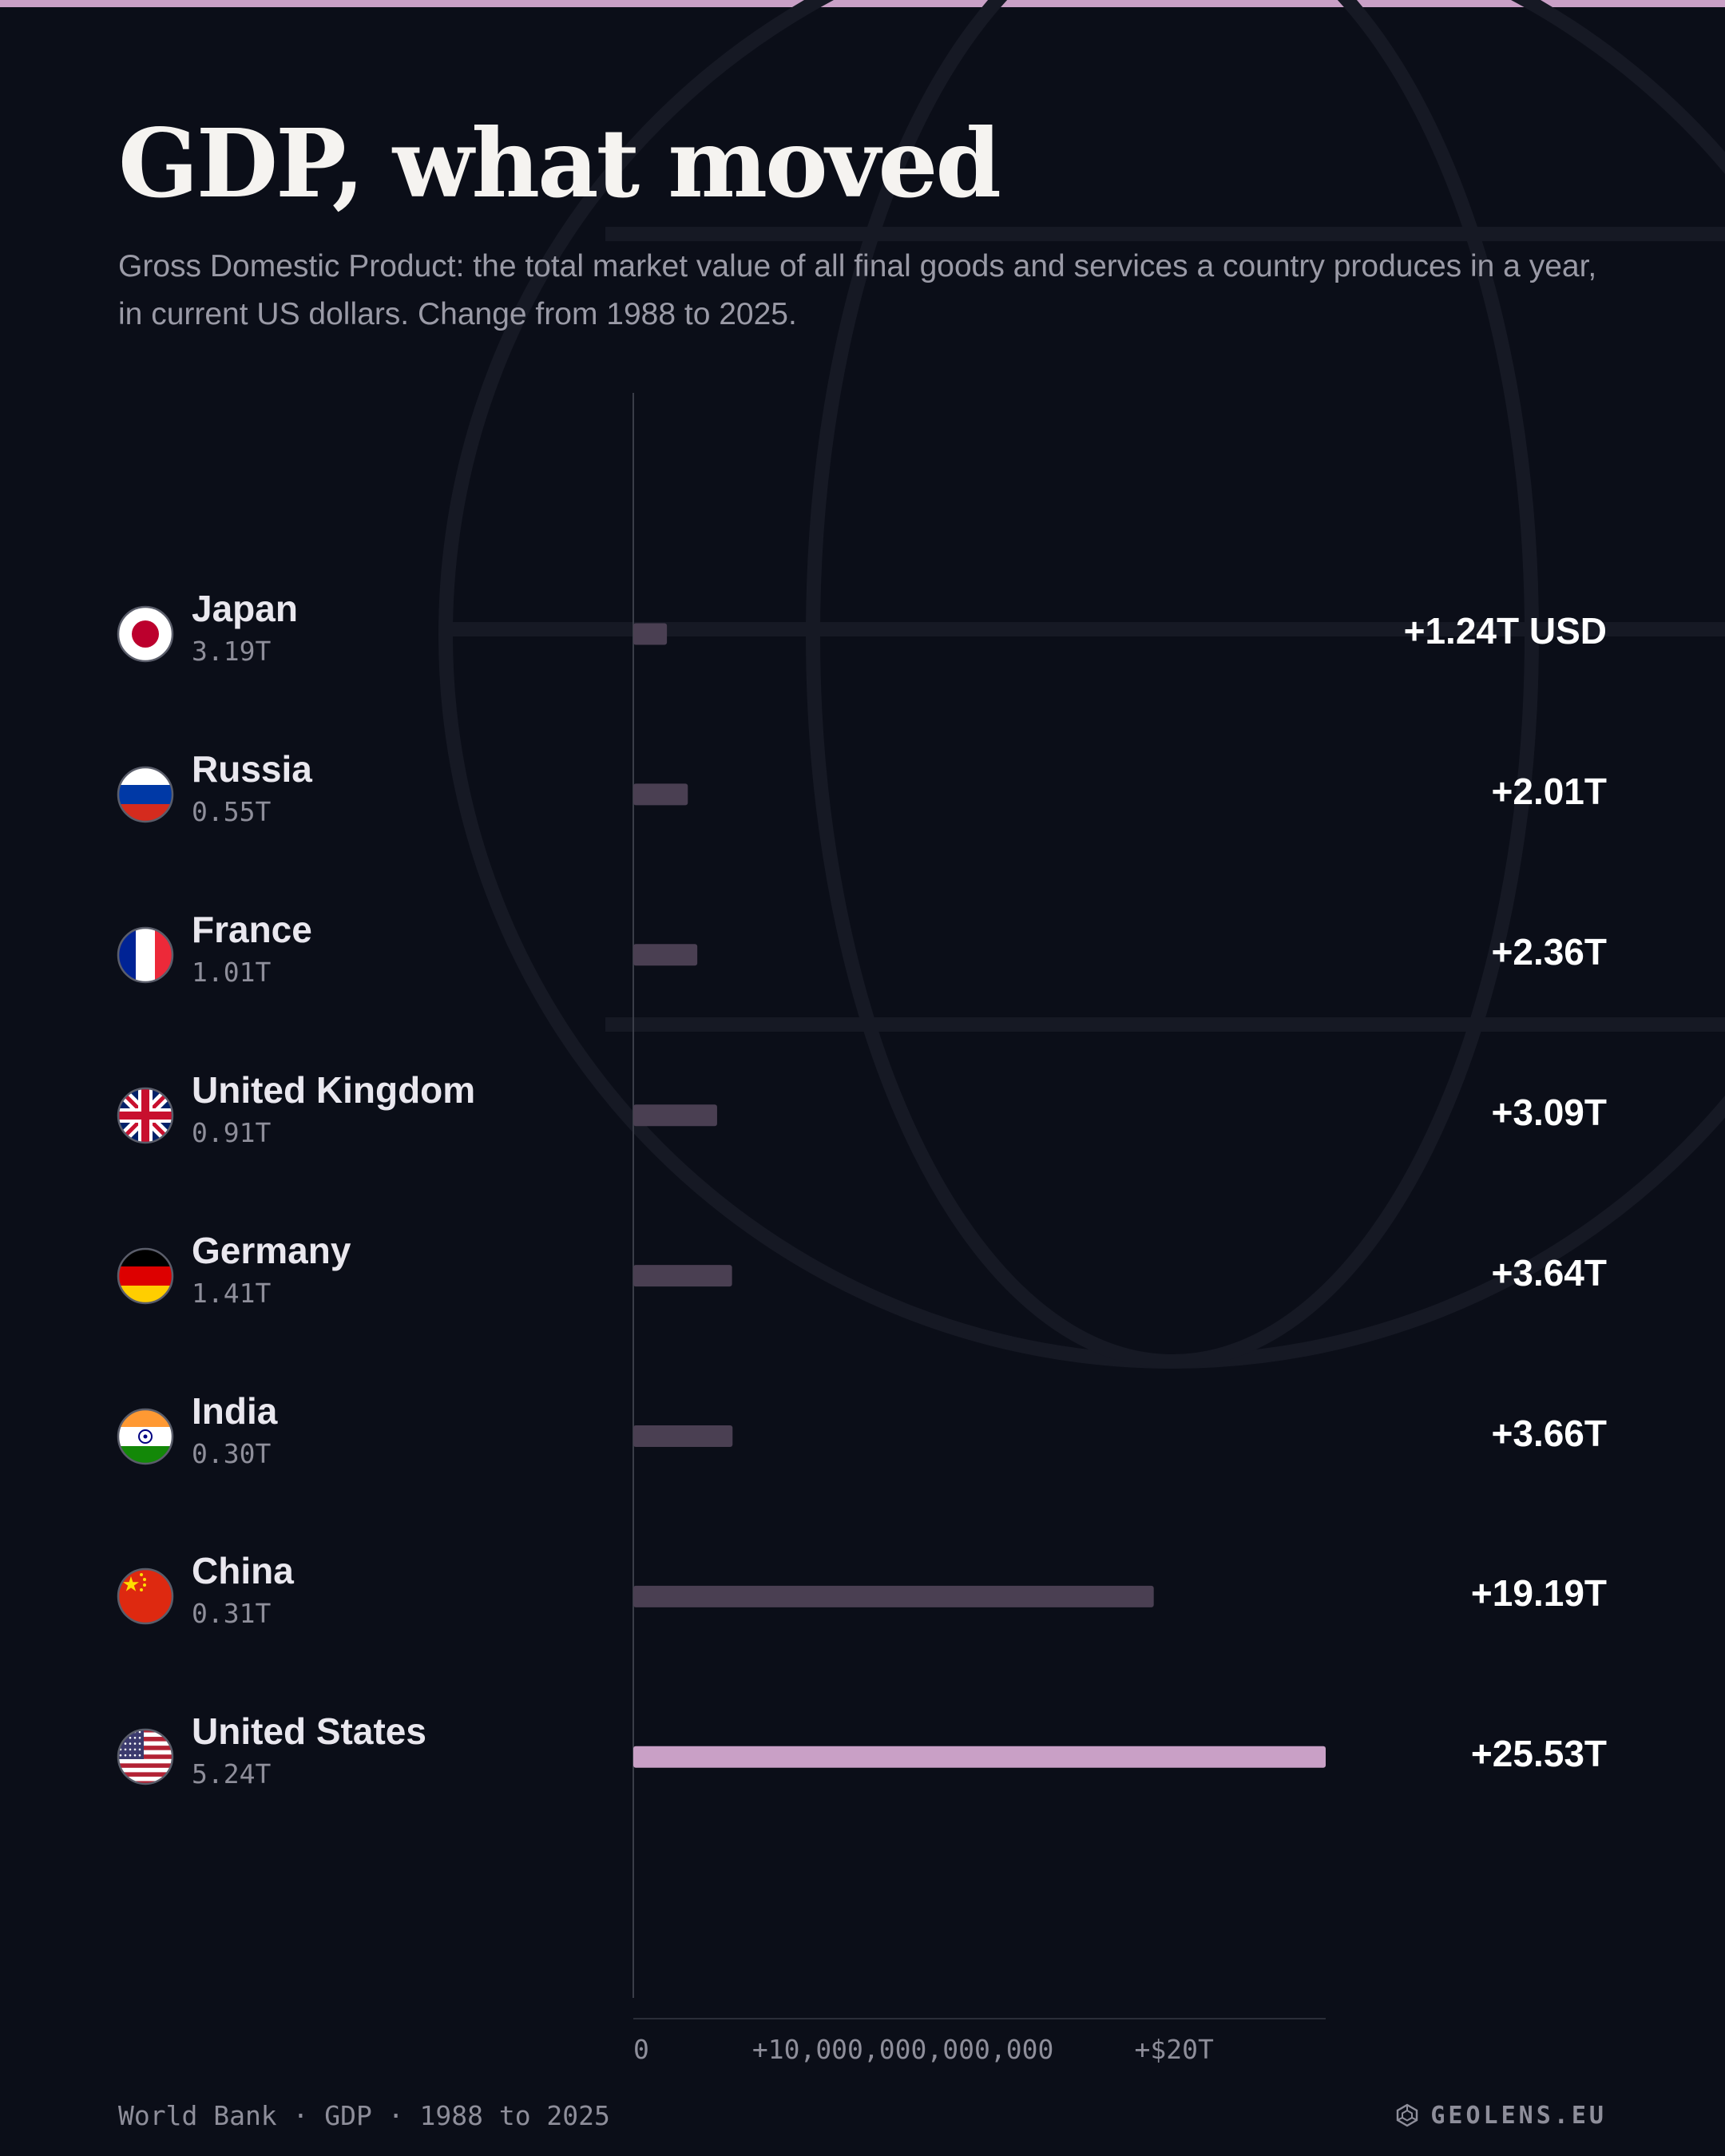 This screenshot has width=1725, height=2156. What do you see at coordinates (146, 1436) in the screenshot?
I see `india-flag-icon` at bounding box center [146, 1436].